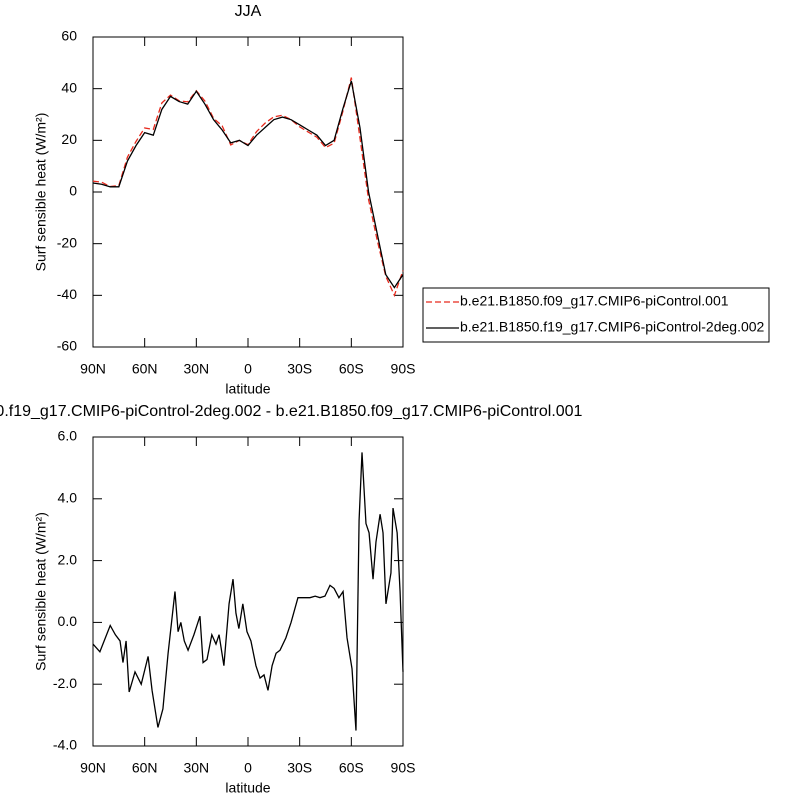 The image size is (800, 800). What do you see at coordinates (65, 683) in the screenshot?
I see `y-tick-label: -2.0` at bounding box center [65, 683].